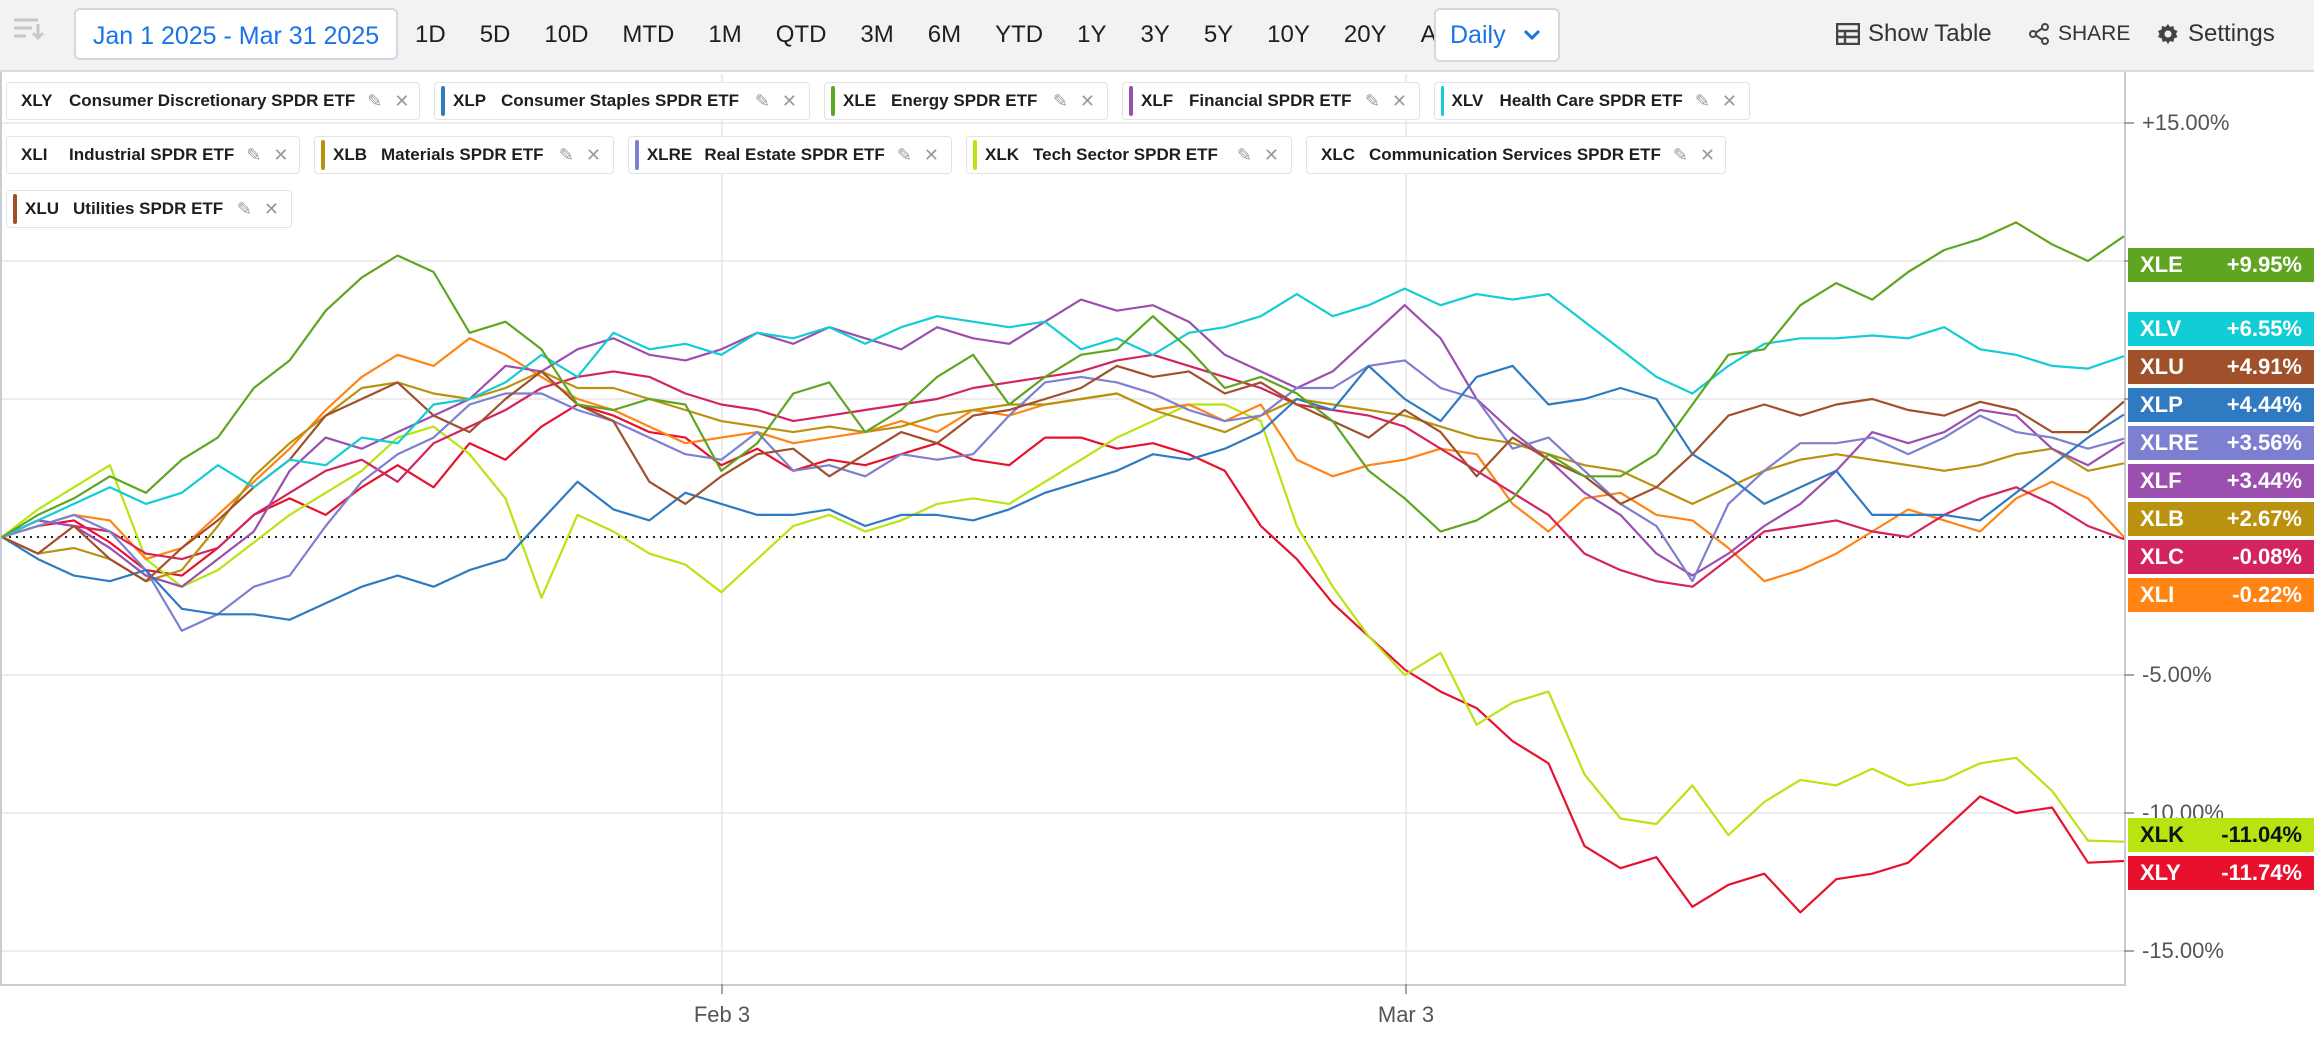 This screenshot has height=1050, width=2314. Describe the element at coordinates (1271, 101) in the screenshot. I see `legend-chip-xlf: XLF Financial SPDR ETF ✎ ✕` at that location.